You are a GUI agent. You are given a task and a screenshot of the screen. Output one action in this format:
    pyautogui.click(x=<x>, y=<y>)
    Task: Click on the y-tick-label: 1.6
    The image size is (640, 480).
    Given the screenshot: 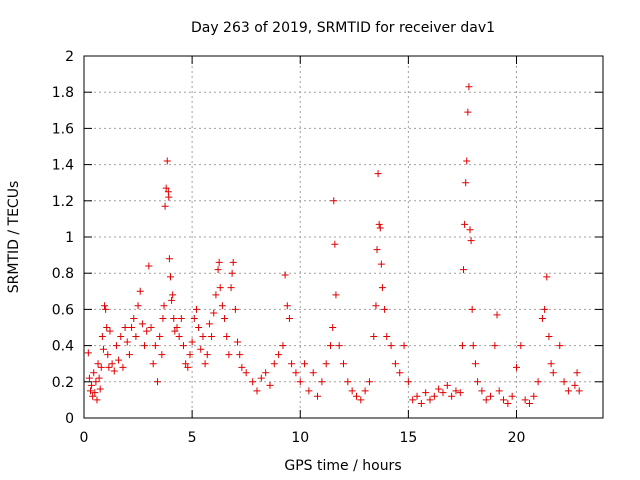 What is the action you would take?
    pyautogui.click(x=63, y=129)
    